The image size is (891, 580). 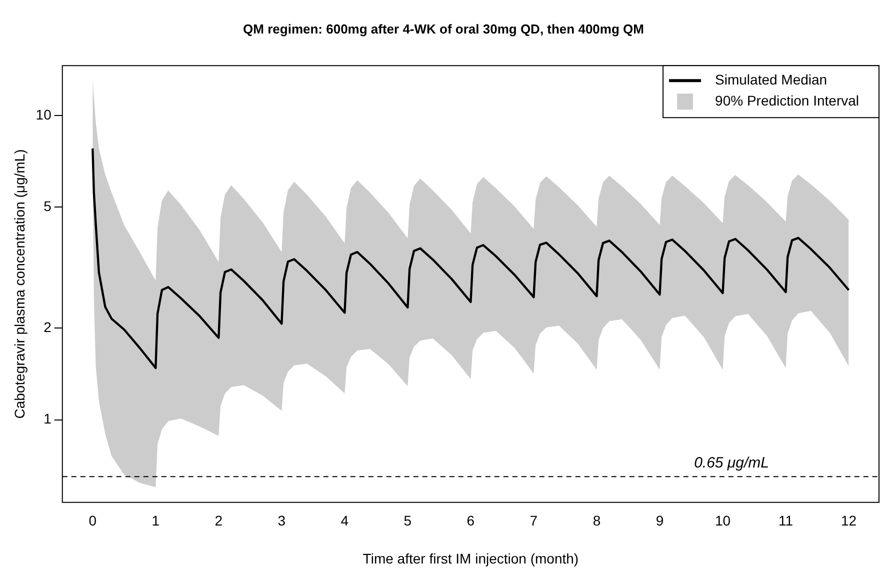 I want to click on ref-line-label: 0.65 μg/mL, so click(x=731, y=463).